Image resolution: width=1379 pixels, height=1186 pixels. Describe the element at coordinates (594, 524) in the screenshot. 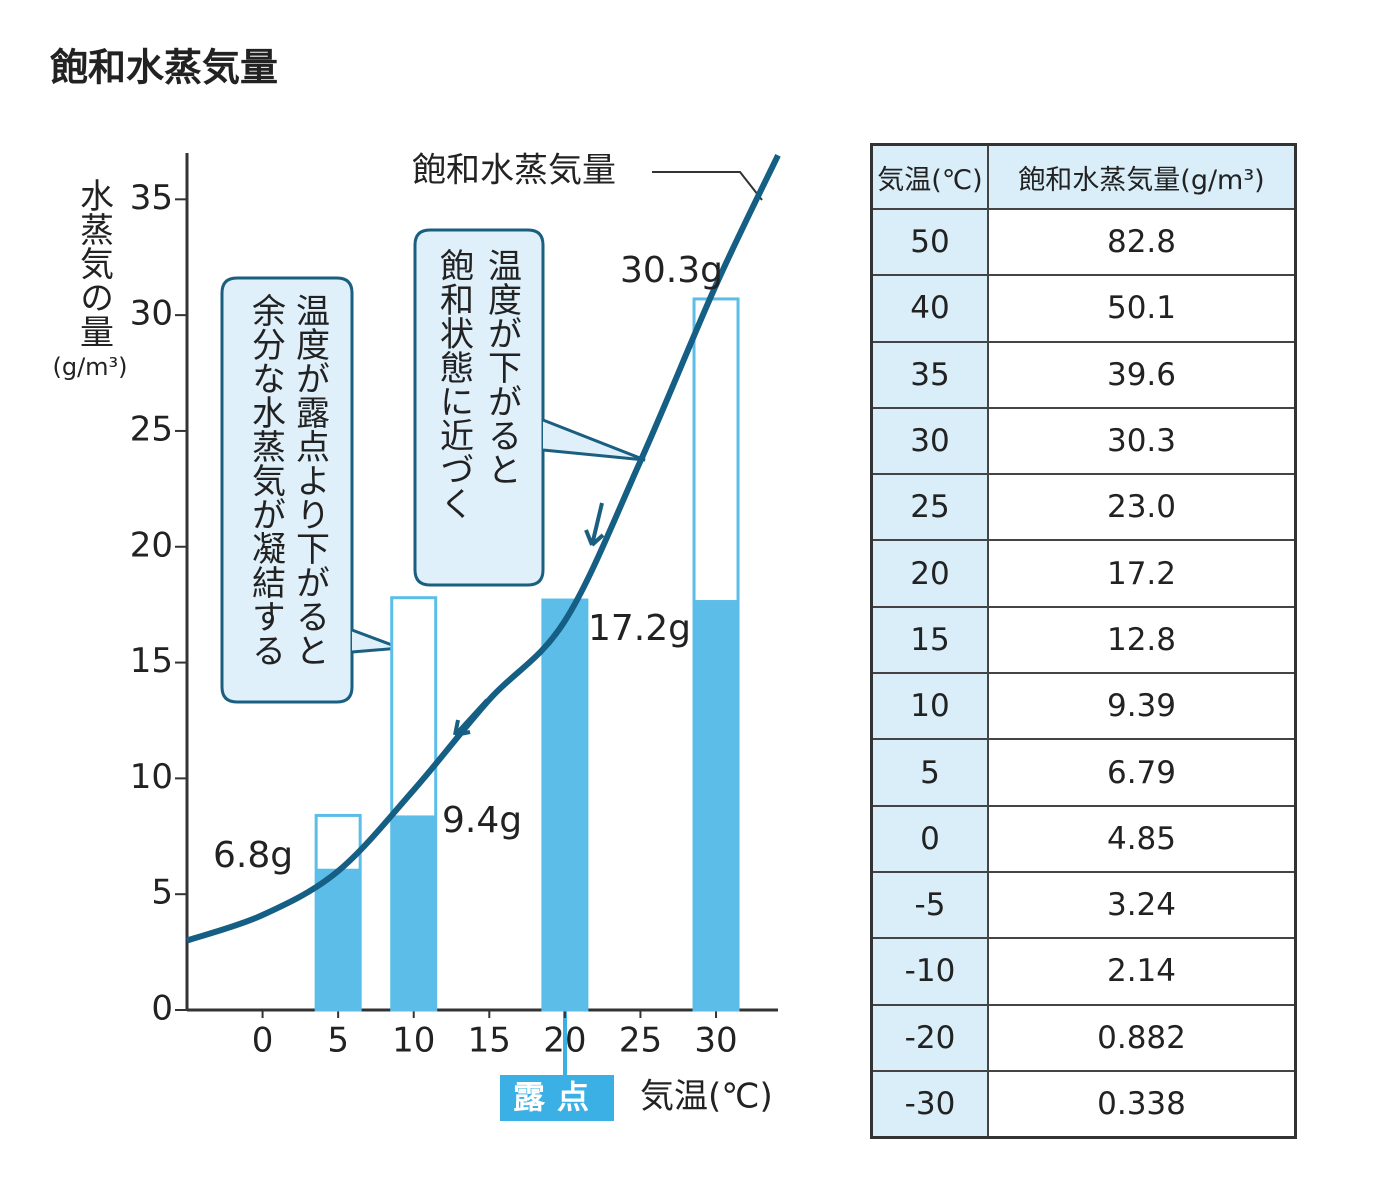

I see `arrow` at that location.